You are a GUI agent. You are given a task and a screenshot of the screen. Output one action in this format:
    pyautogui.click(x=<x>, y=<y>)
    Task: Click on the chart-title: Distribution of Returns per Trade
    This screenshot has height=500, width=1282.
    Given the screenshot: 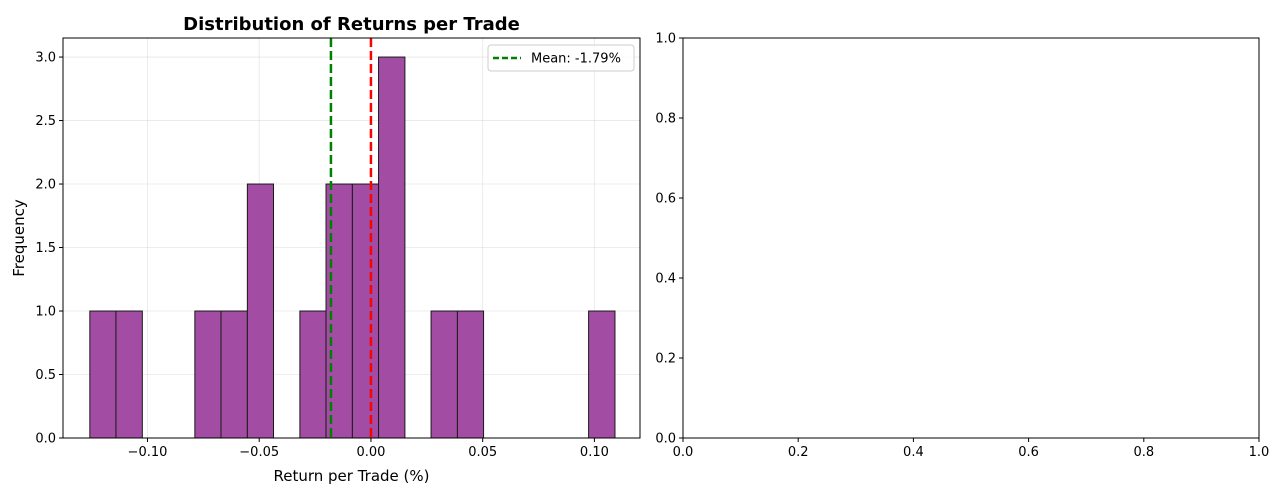 What is the action you would take?
    pyautogui.click(x=351, y=24)
    